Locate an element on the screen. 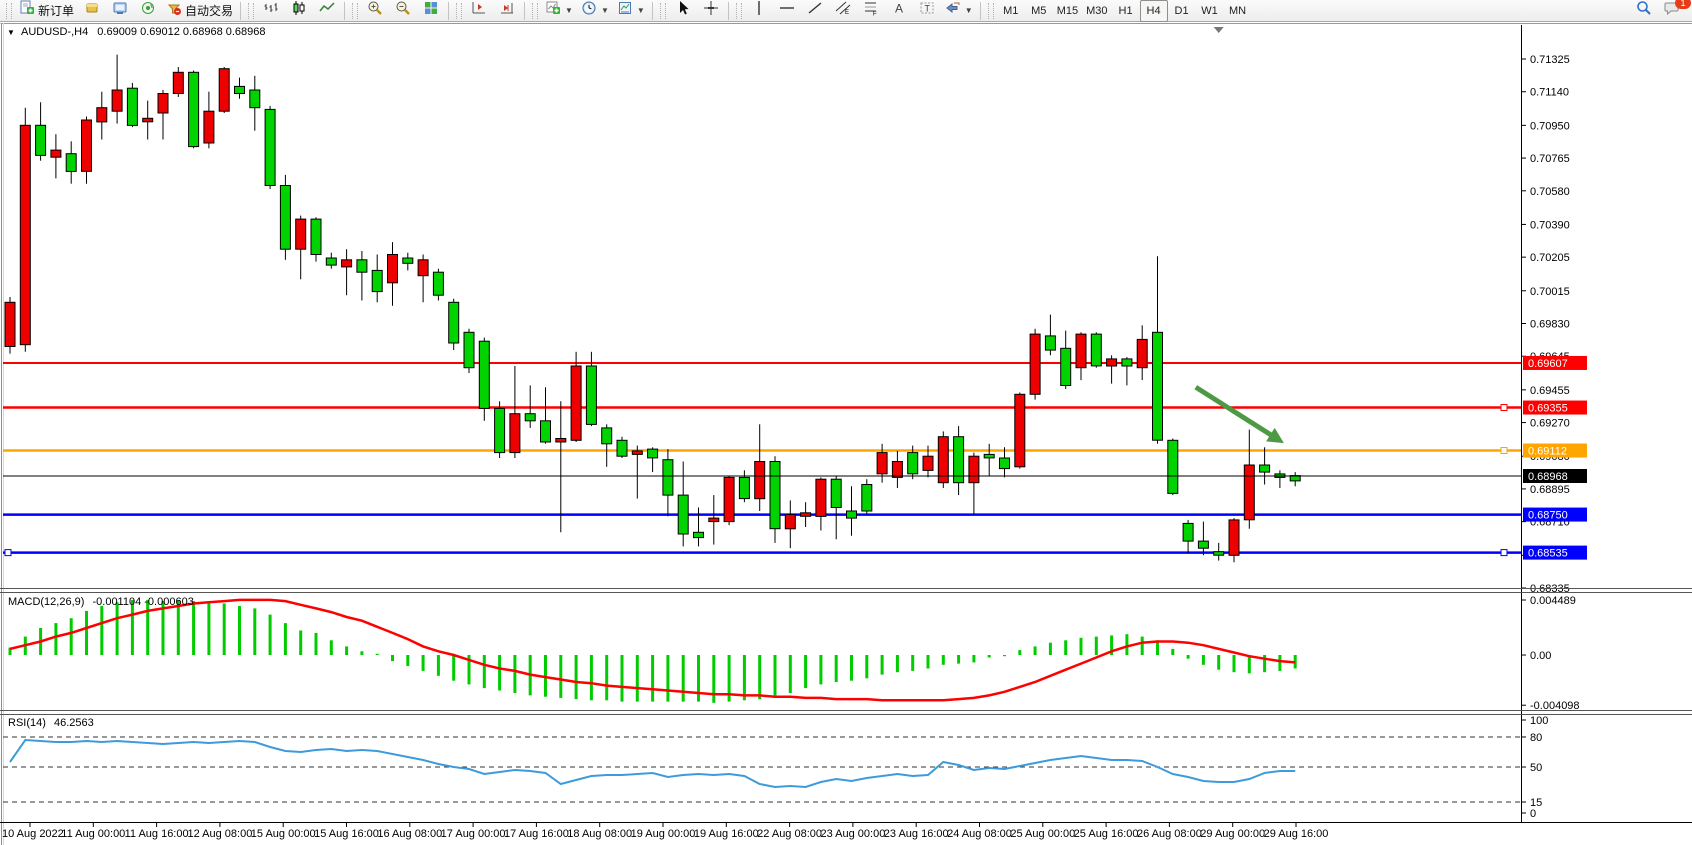 The height and width of the screenshot is (845, 1692). rsi-name: RSI(14) is located at coordinates (27, 723).